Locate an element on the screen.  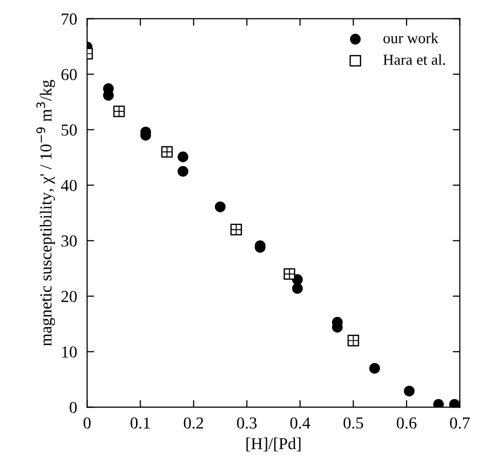
x-tick-label: 0.5 is located at coordinates (354, 423).